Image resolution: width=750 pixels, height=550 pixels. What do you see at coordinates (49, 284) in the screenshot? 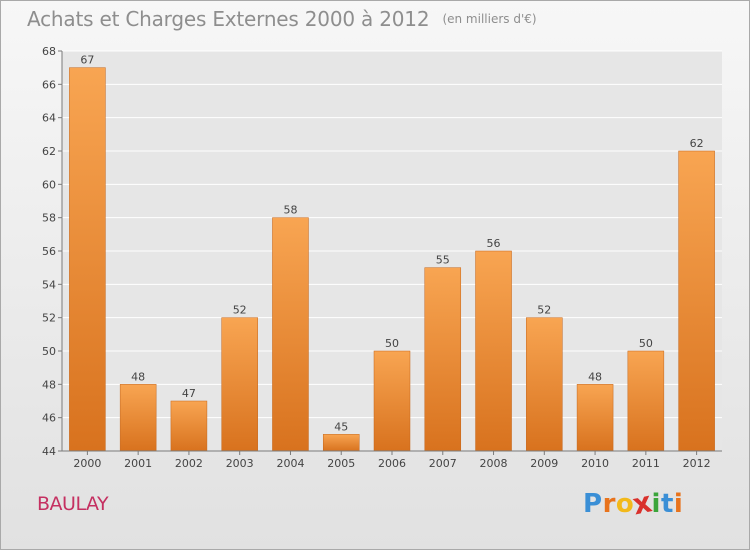
I see `y-tick-label: 54` at bounding box center [49, 284].